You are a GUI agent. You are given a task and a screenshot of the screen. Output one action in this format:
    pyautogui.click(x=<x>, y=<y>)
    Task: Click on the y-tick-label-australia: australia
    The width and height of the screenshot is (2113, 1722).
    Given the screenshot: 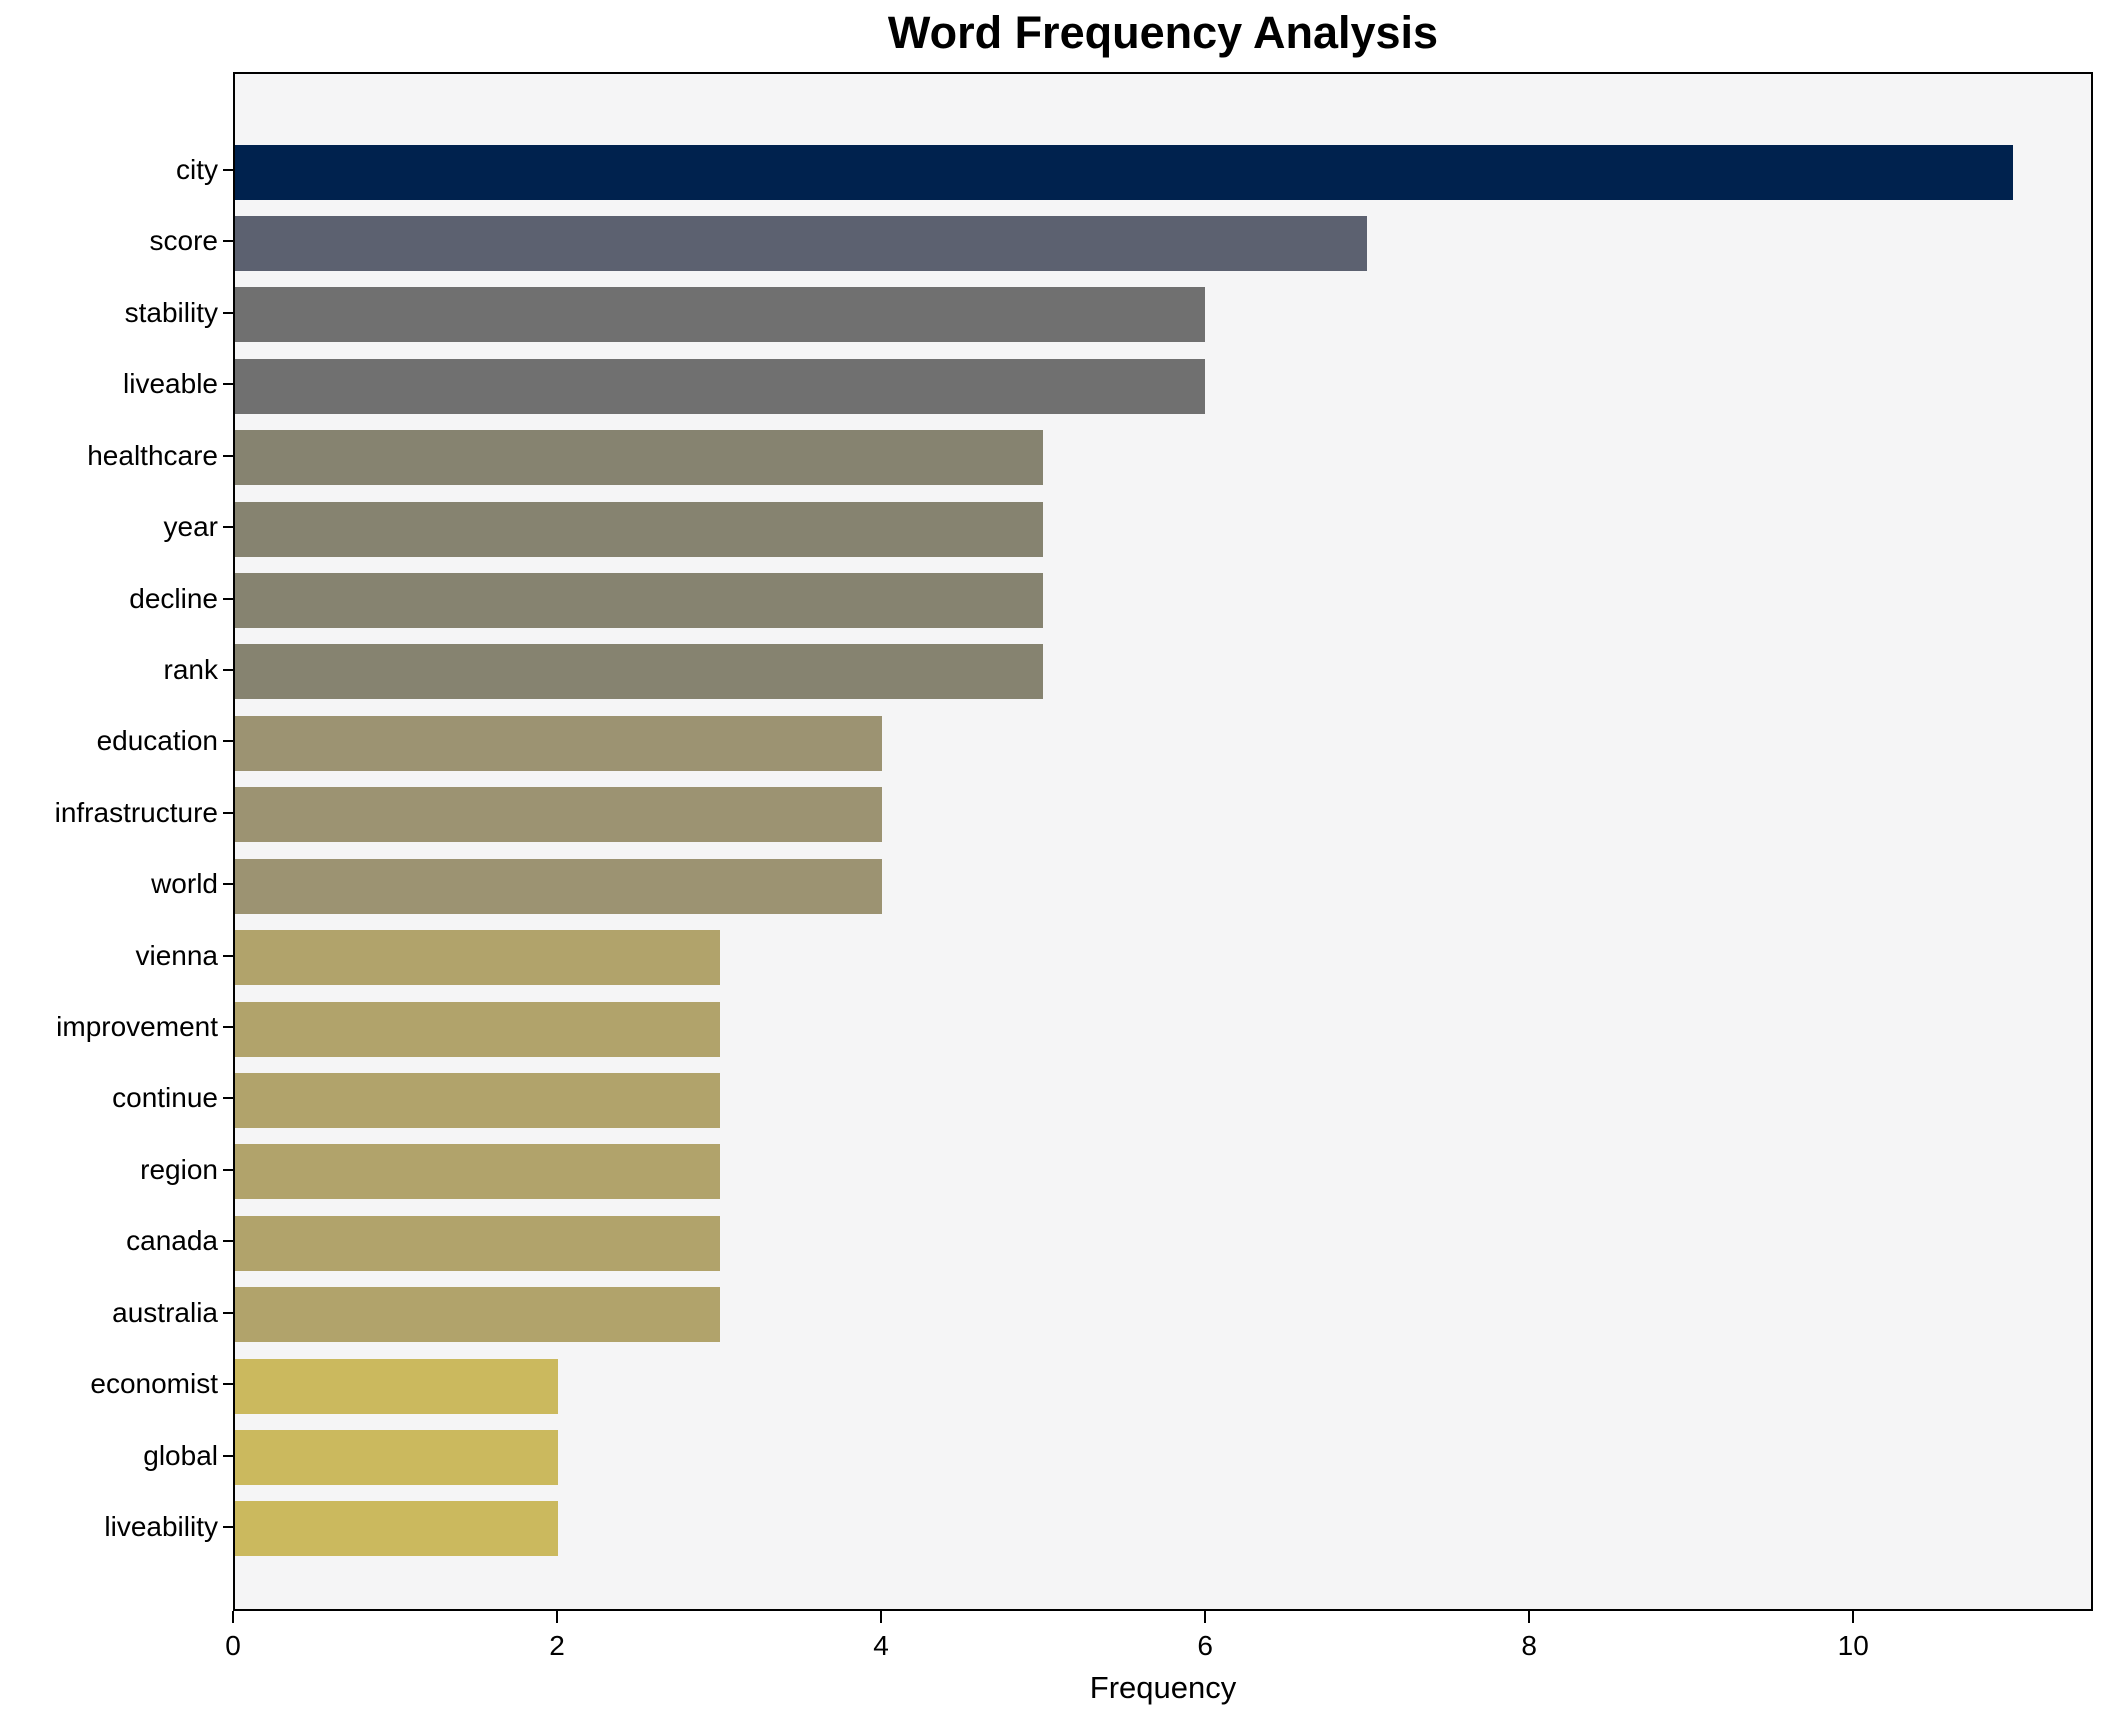 What is the action you would take?
    pyautogui.click(x=165, y=1312)
    